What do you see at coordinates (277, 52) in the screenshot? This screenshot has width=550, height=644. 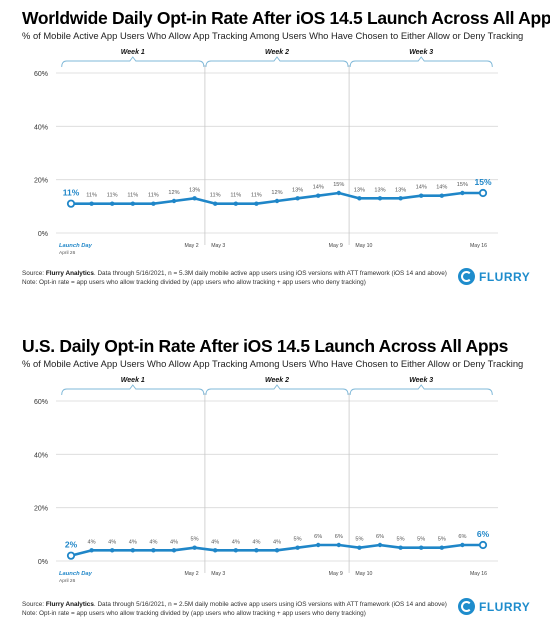 I see `week-label: Week 2` at bounding box center [277, 52].